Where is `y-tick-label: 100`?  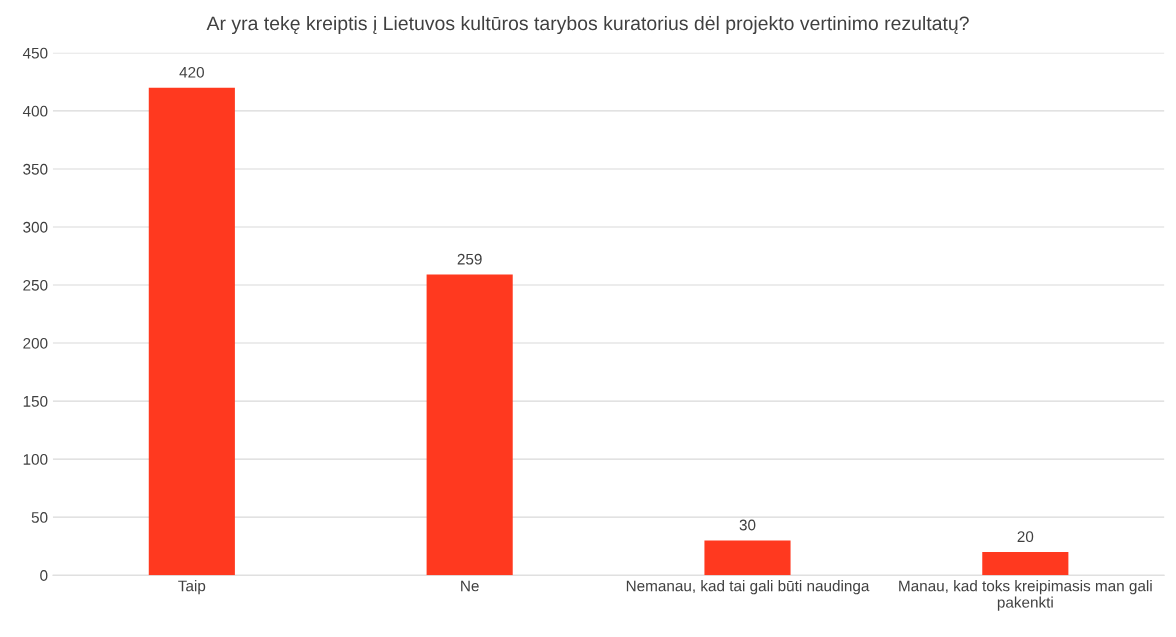
y-tick-label: 100 is located at coordinates (35, 459).